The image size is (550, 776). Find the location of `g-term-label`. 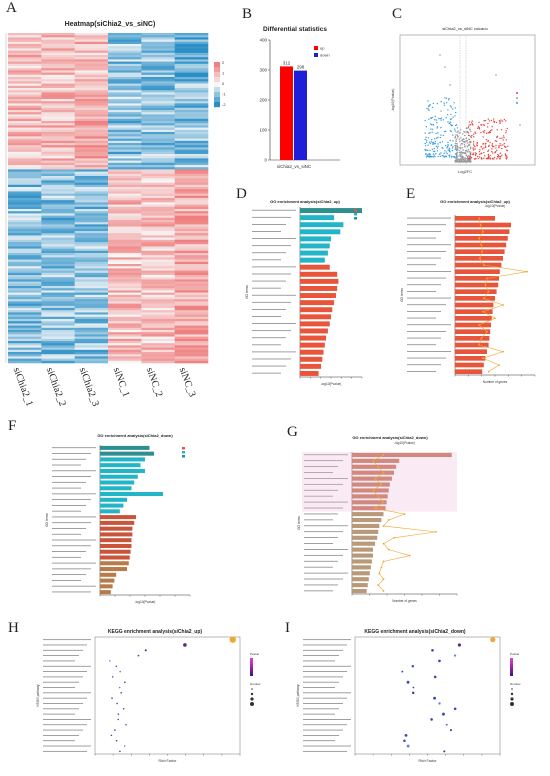

g-term-label is located at coordinates (326, 549).